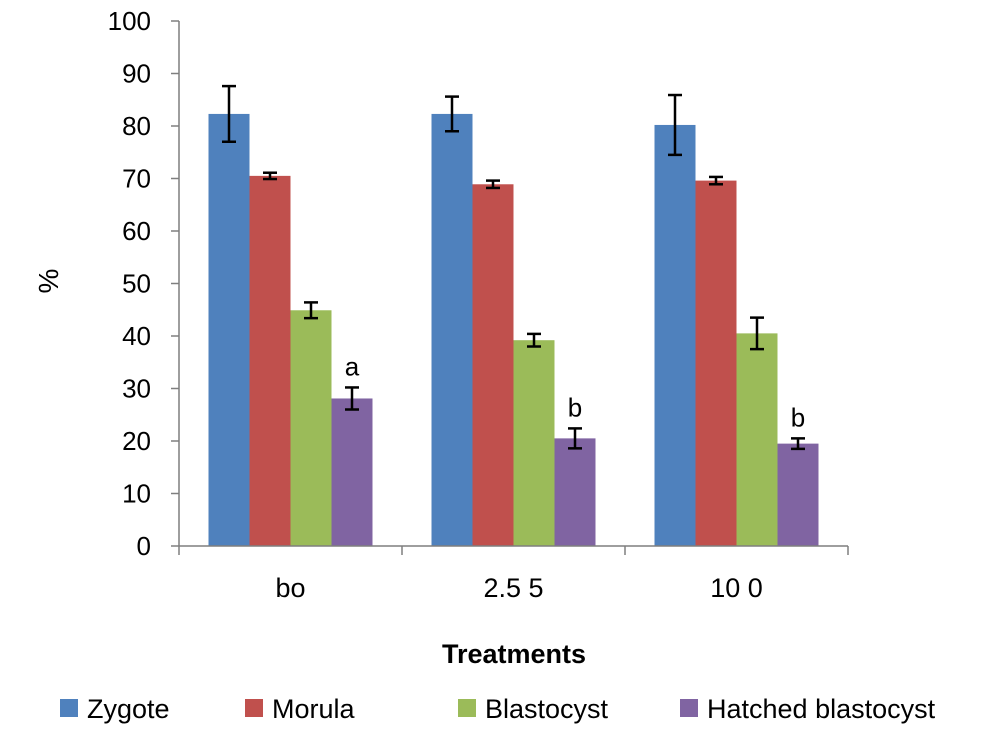  What do you see at coordinates (514, 654) in the screenshot?
I see `x-axis-title: Treatments` at bounding box center [514, 654].